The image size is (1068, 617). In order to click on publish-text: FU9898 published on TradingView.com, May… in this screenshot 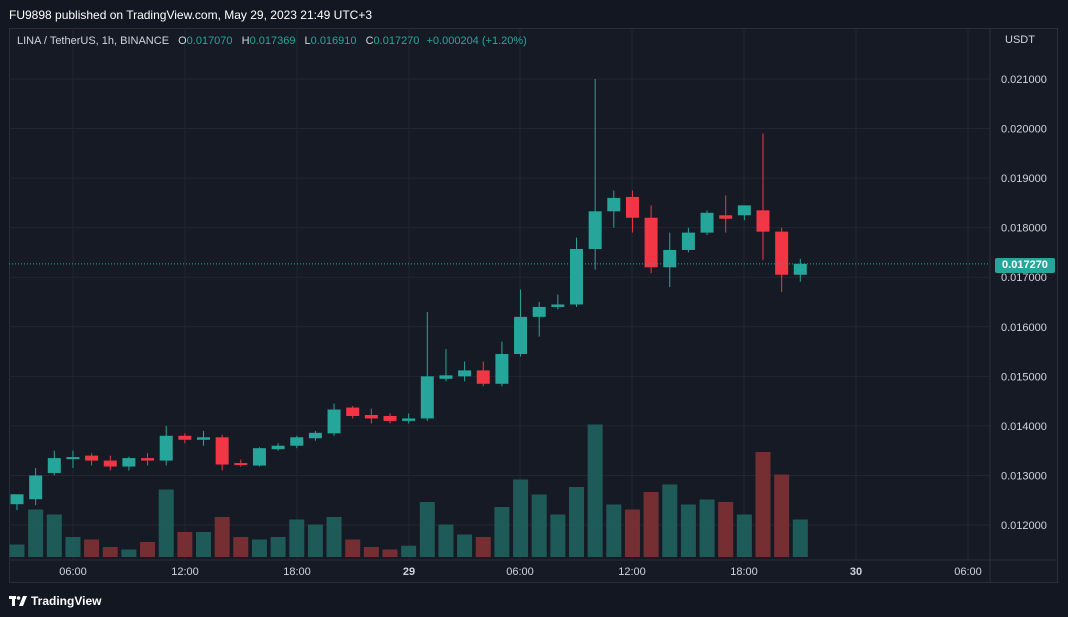, I will do `click(190, 15)`.